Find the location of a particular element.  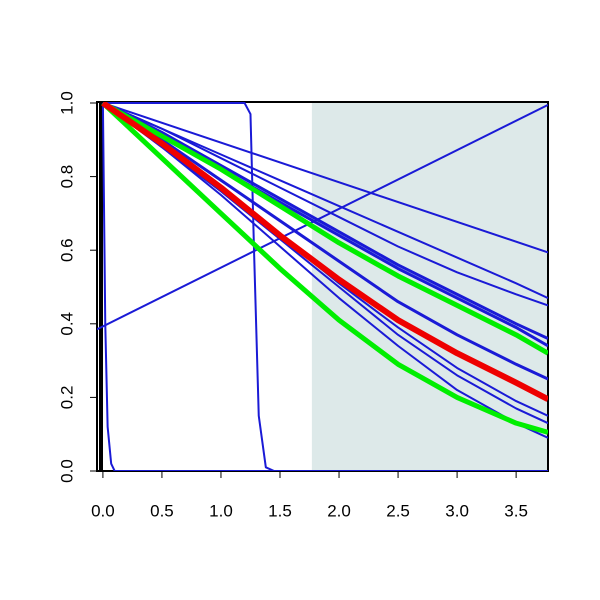

x-tick-label: 0.5 is located at coordinates (162, 510).